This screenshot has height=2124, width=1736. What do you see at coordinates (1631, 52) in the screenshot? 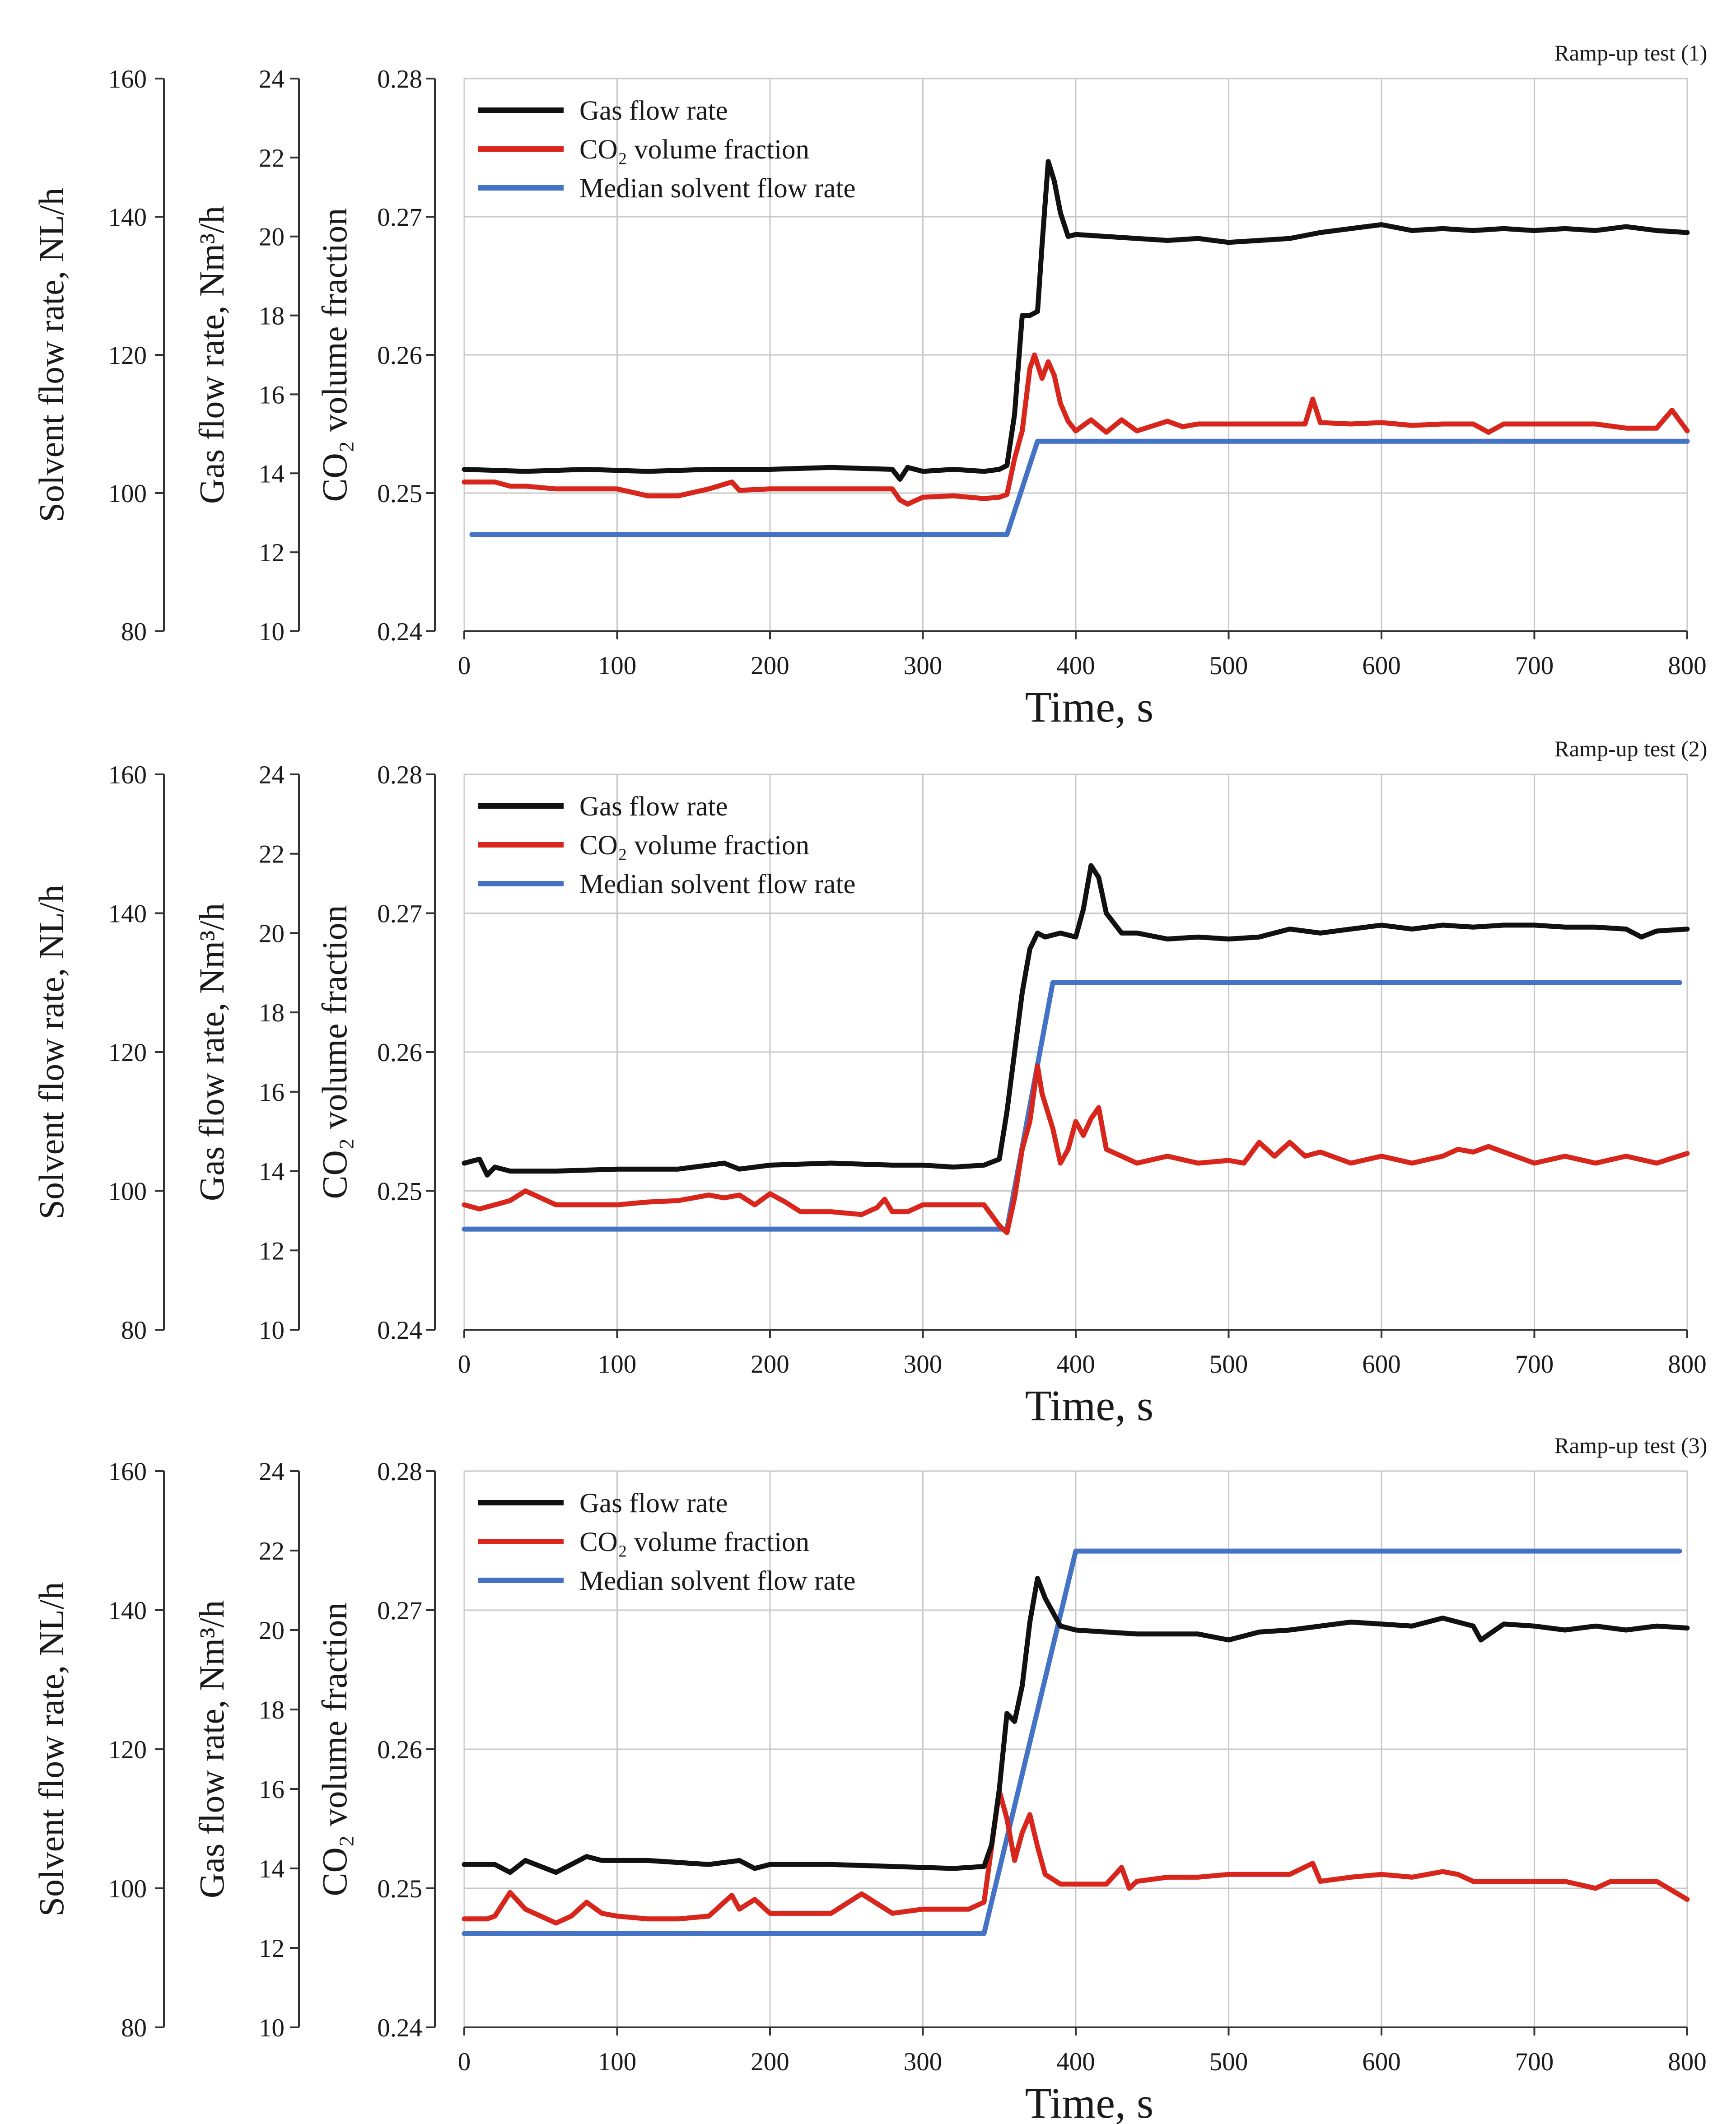
I see `chart-title: Ramp-up test (1)` at bounding box center [1631, 52].